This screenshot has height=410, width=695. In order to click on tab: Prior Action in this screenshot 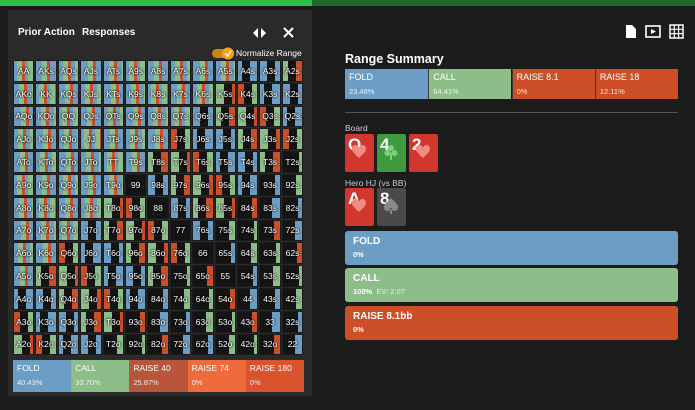, I will do `click(46, 32)`.